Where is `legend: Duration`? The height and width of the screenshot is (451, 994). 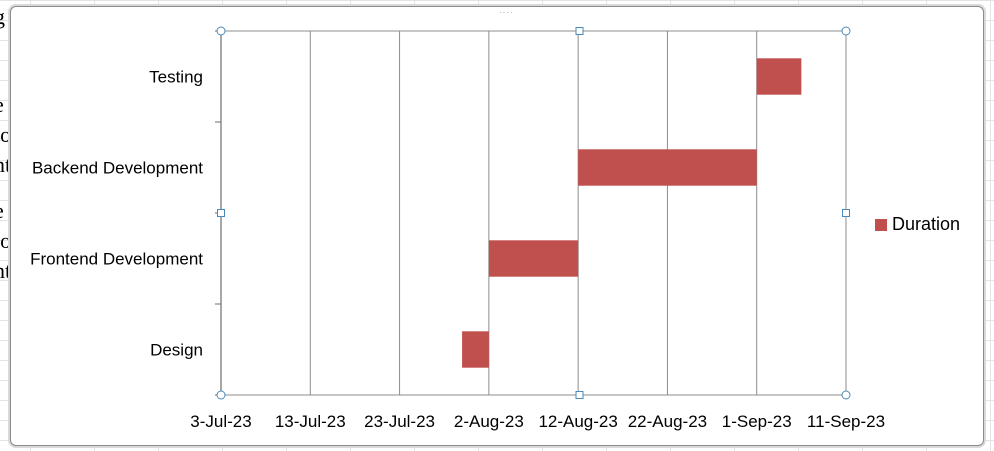 legend: Duration is located at coordinates (917, 224).